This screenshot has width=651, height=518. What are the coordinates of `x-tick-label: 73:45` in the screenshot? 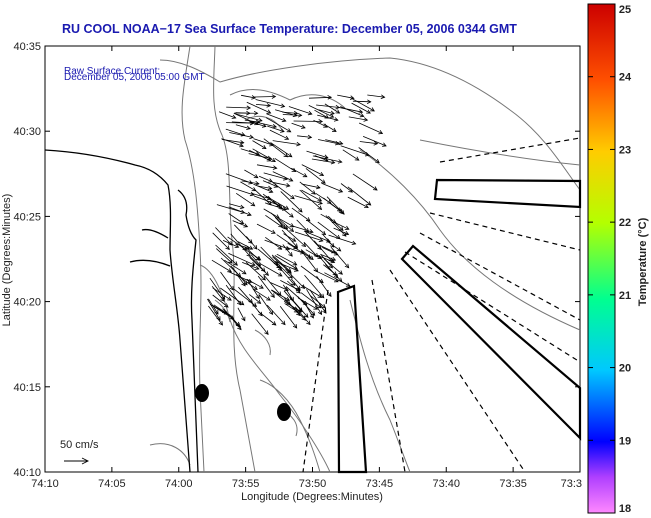 It's located at (380, 484).